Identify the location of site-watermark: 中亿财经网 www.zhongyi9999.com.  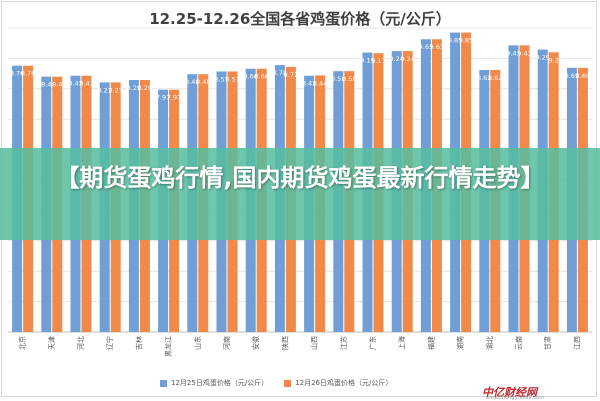
(538, 393).